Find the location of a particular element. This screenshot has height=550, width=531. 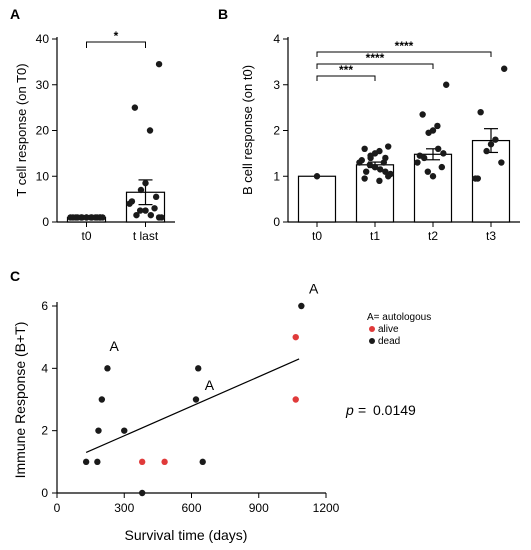

panel-b-ytick-label-2: 2 is located at coordinates (276, 131).